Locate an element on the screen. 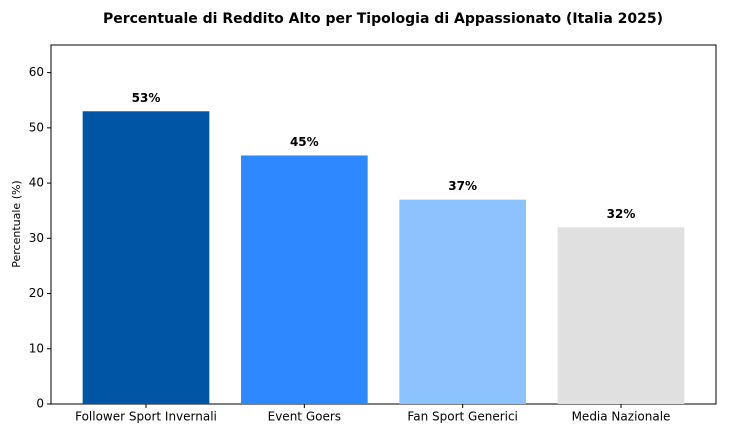  value-label: 45% is located at coordinates (304, 142).